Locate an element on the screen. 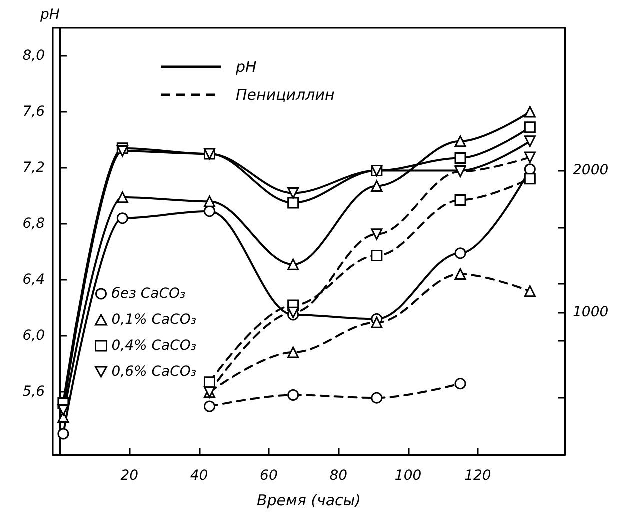 The height and width of the screenshot is (520, 619). x-tick-label: 40 is located at coordinates (199, 476).